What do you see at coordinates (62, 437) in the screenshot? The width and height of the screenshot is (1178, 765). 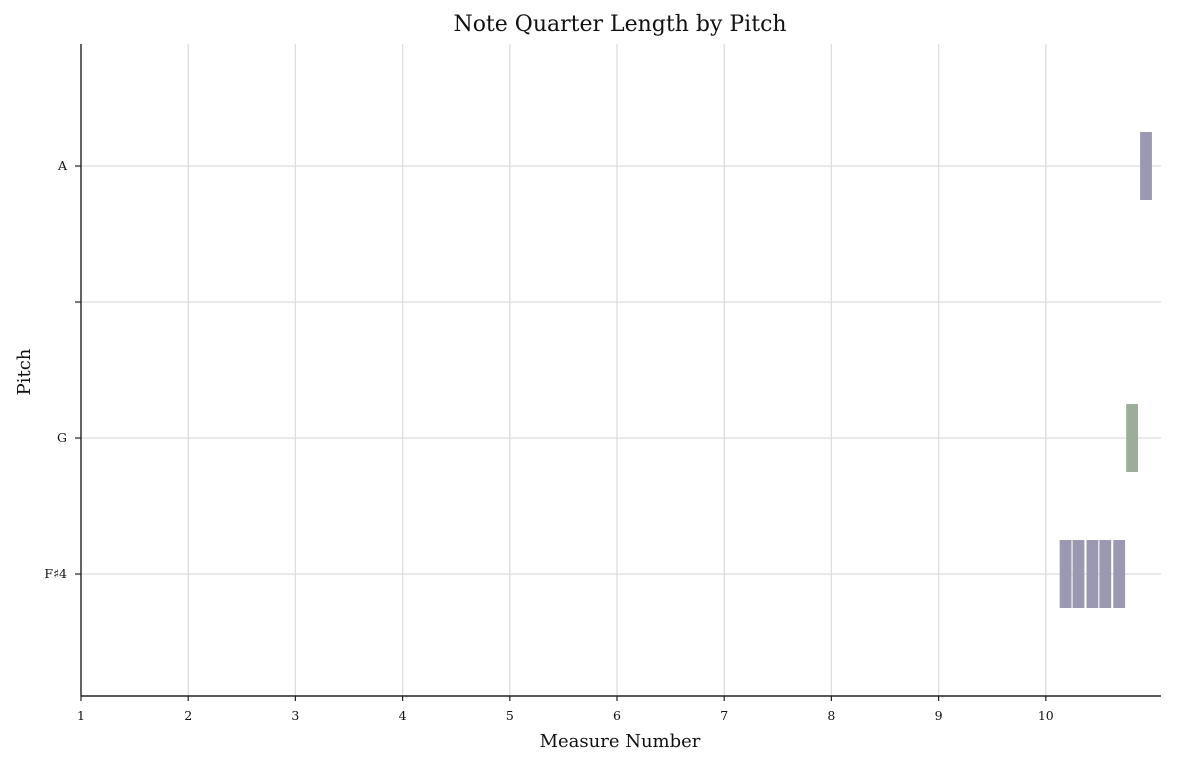 I see `y-tick-label: G` at bounding box center [62, 437].